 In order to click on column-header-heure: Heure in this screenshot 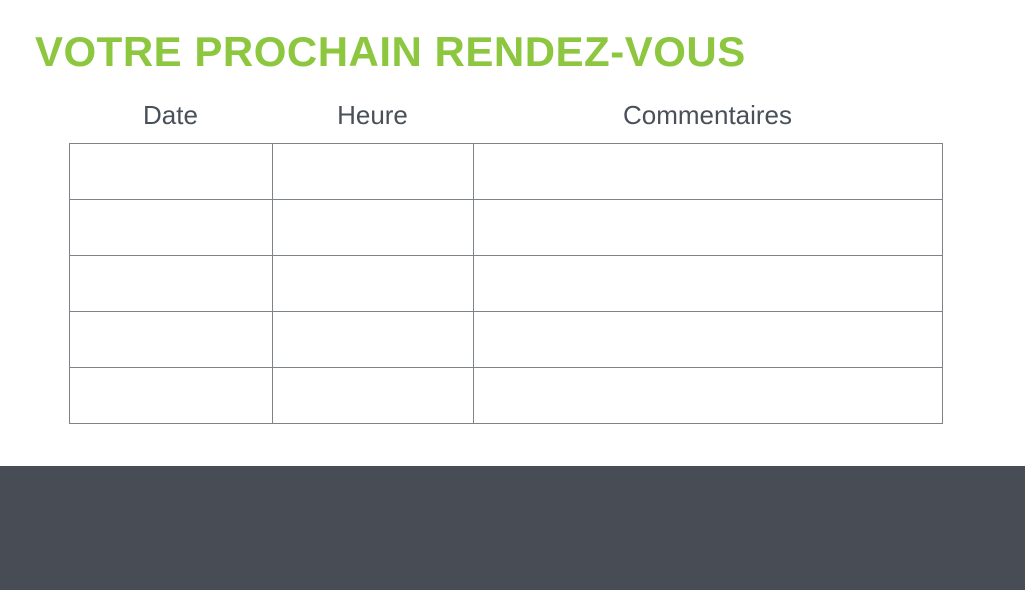, I will do `click(372, 115)`.